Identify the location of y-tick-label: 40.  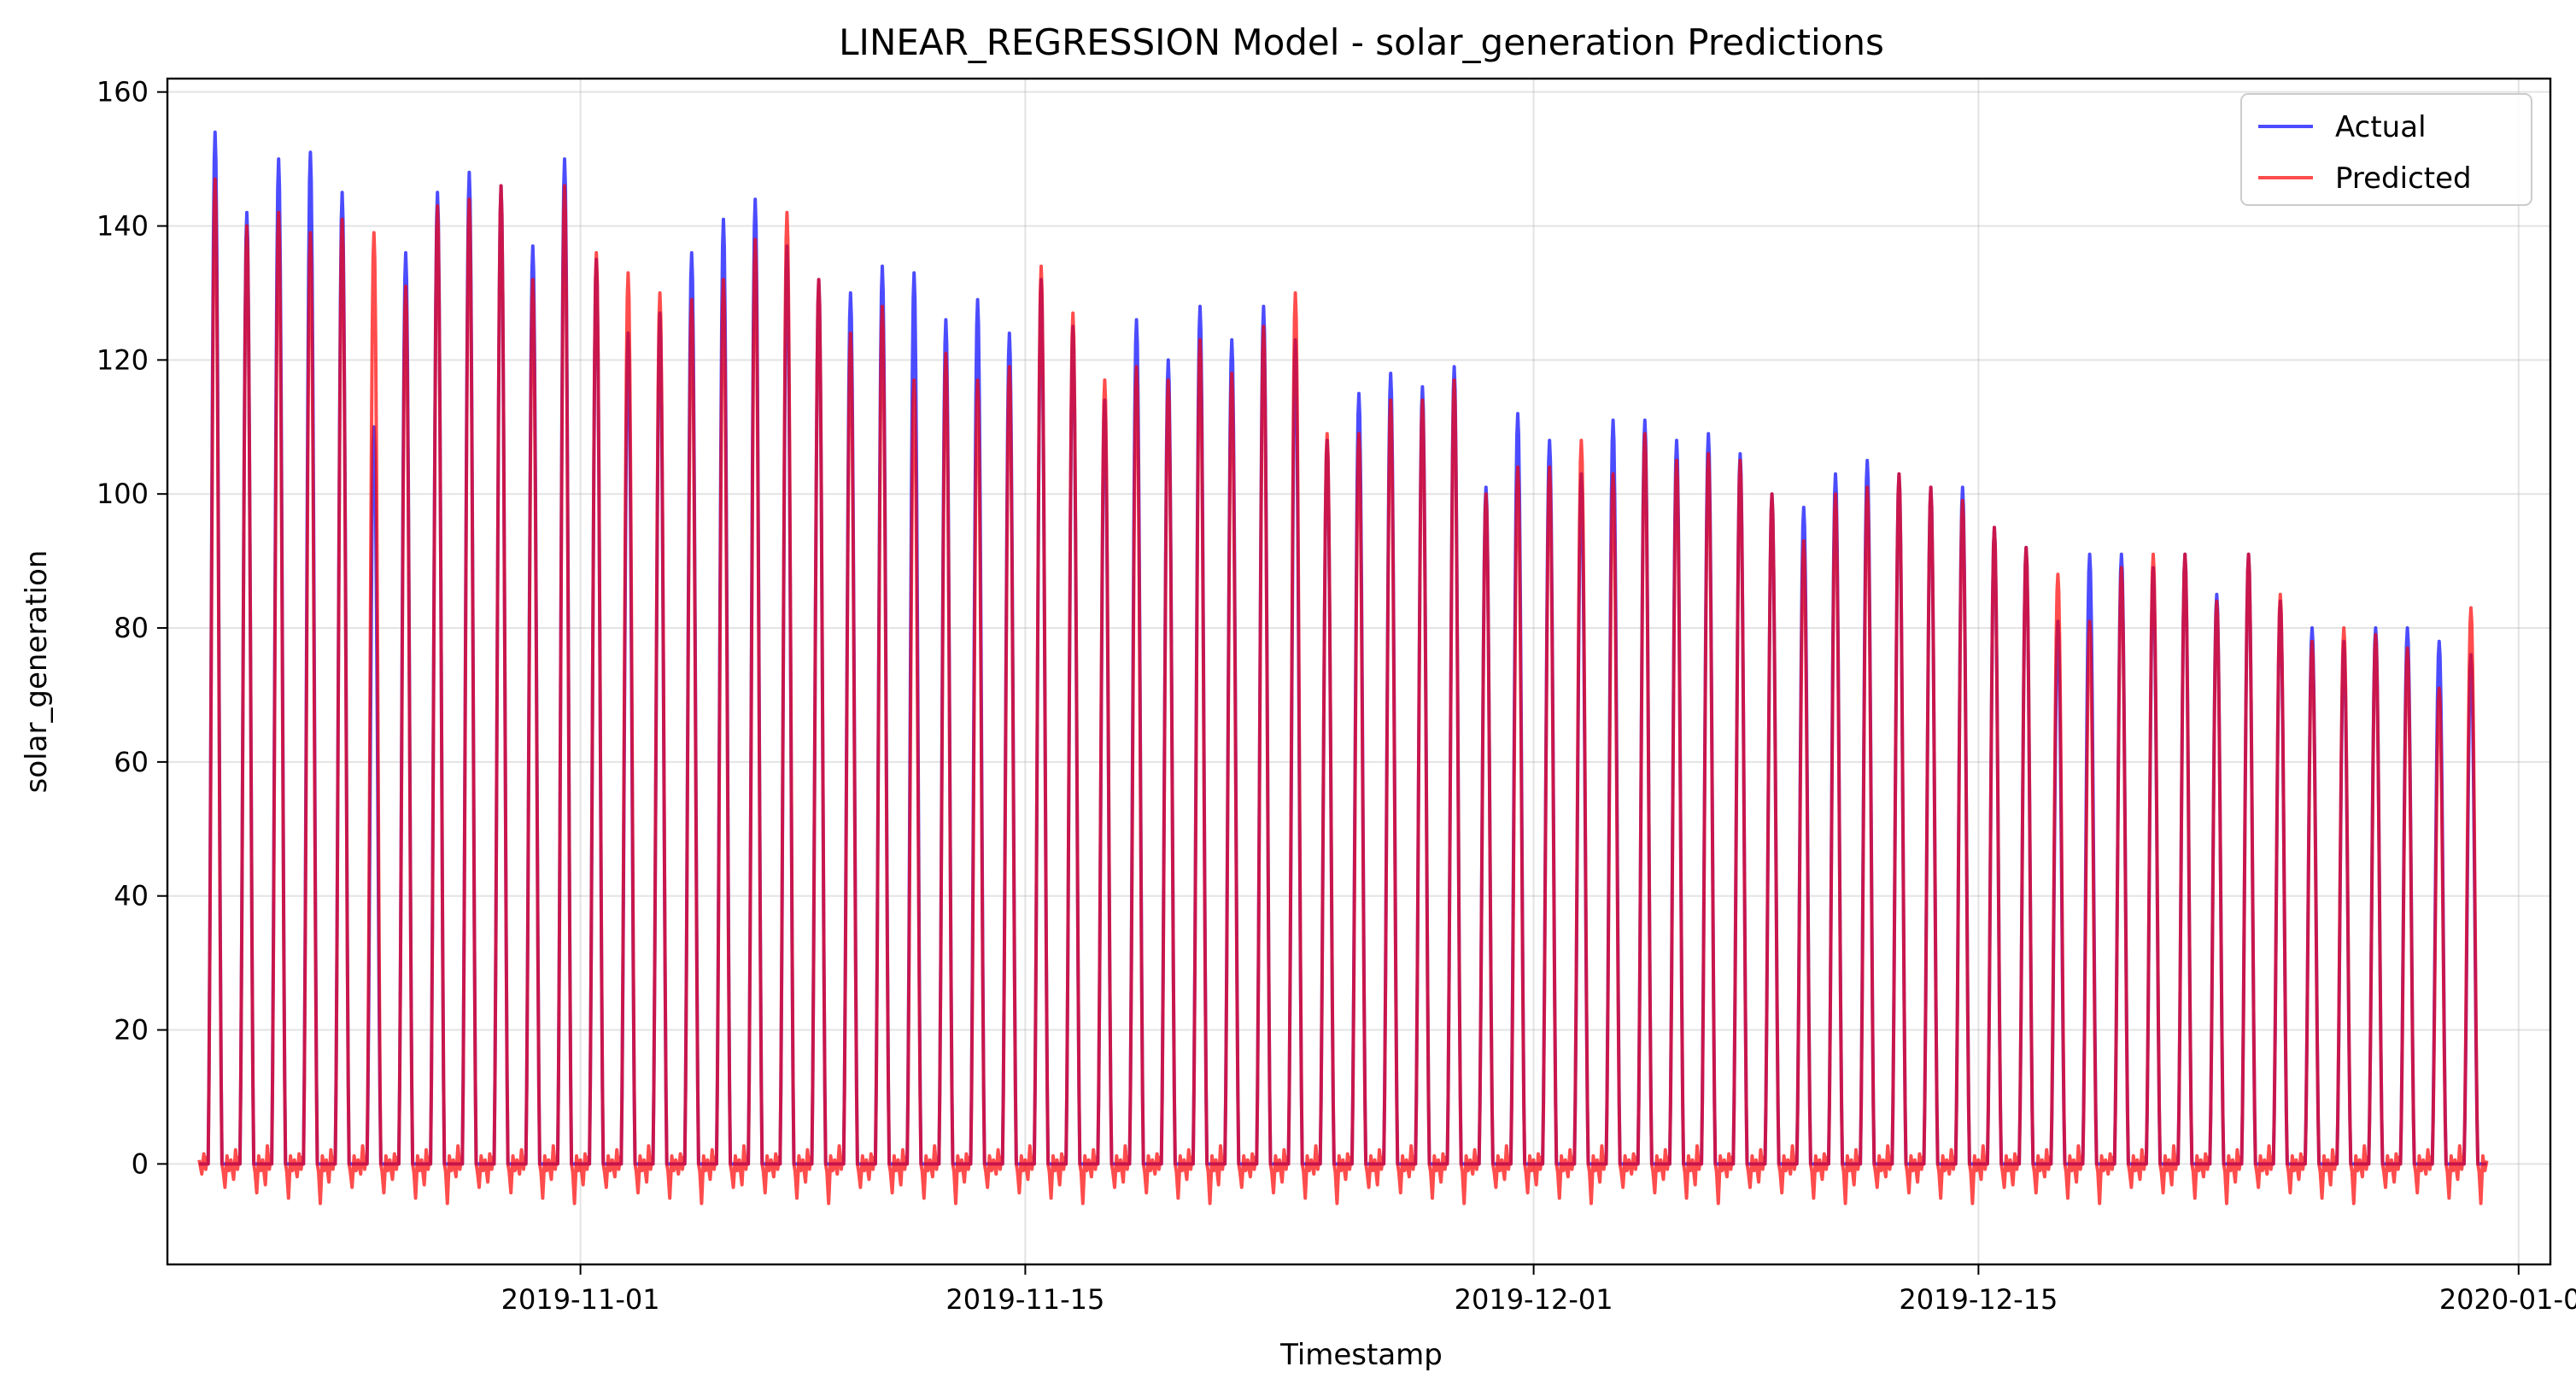
(131, 896).